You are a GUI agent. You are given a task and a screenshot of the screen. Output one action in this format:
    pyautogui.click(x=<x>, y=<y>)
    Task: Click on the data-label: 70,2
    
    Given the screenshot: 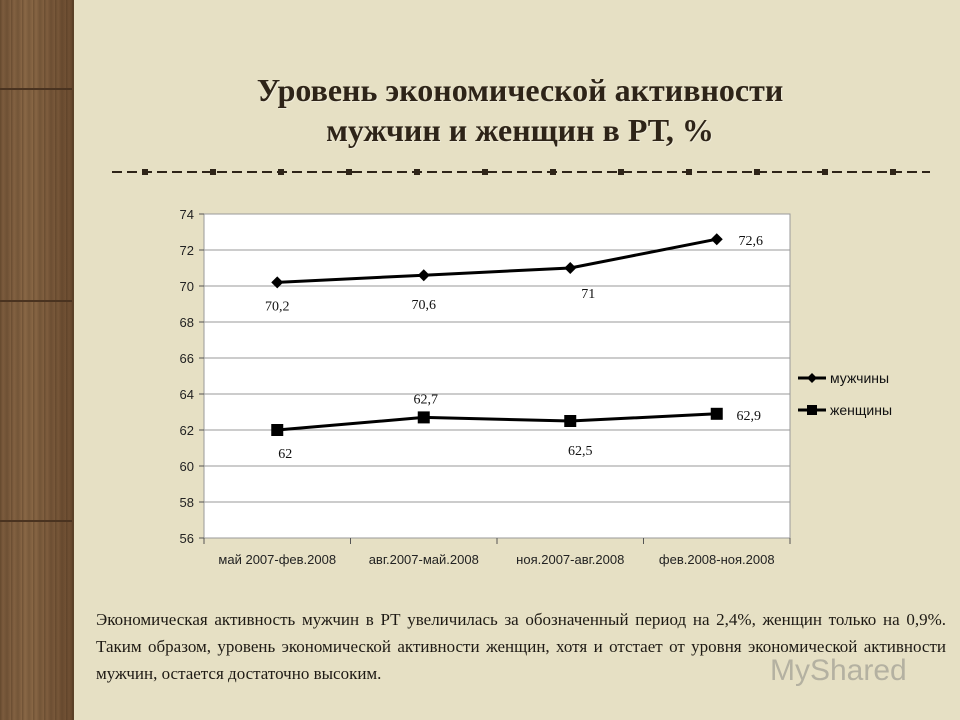 What is the action you would take?
    pyautogui.click(x=277, y=306)
    